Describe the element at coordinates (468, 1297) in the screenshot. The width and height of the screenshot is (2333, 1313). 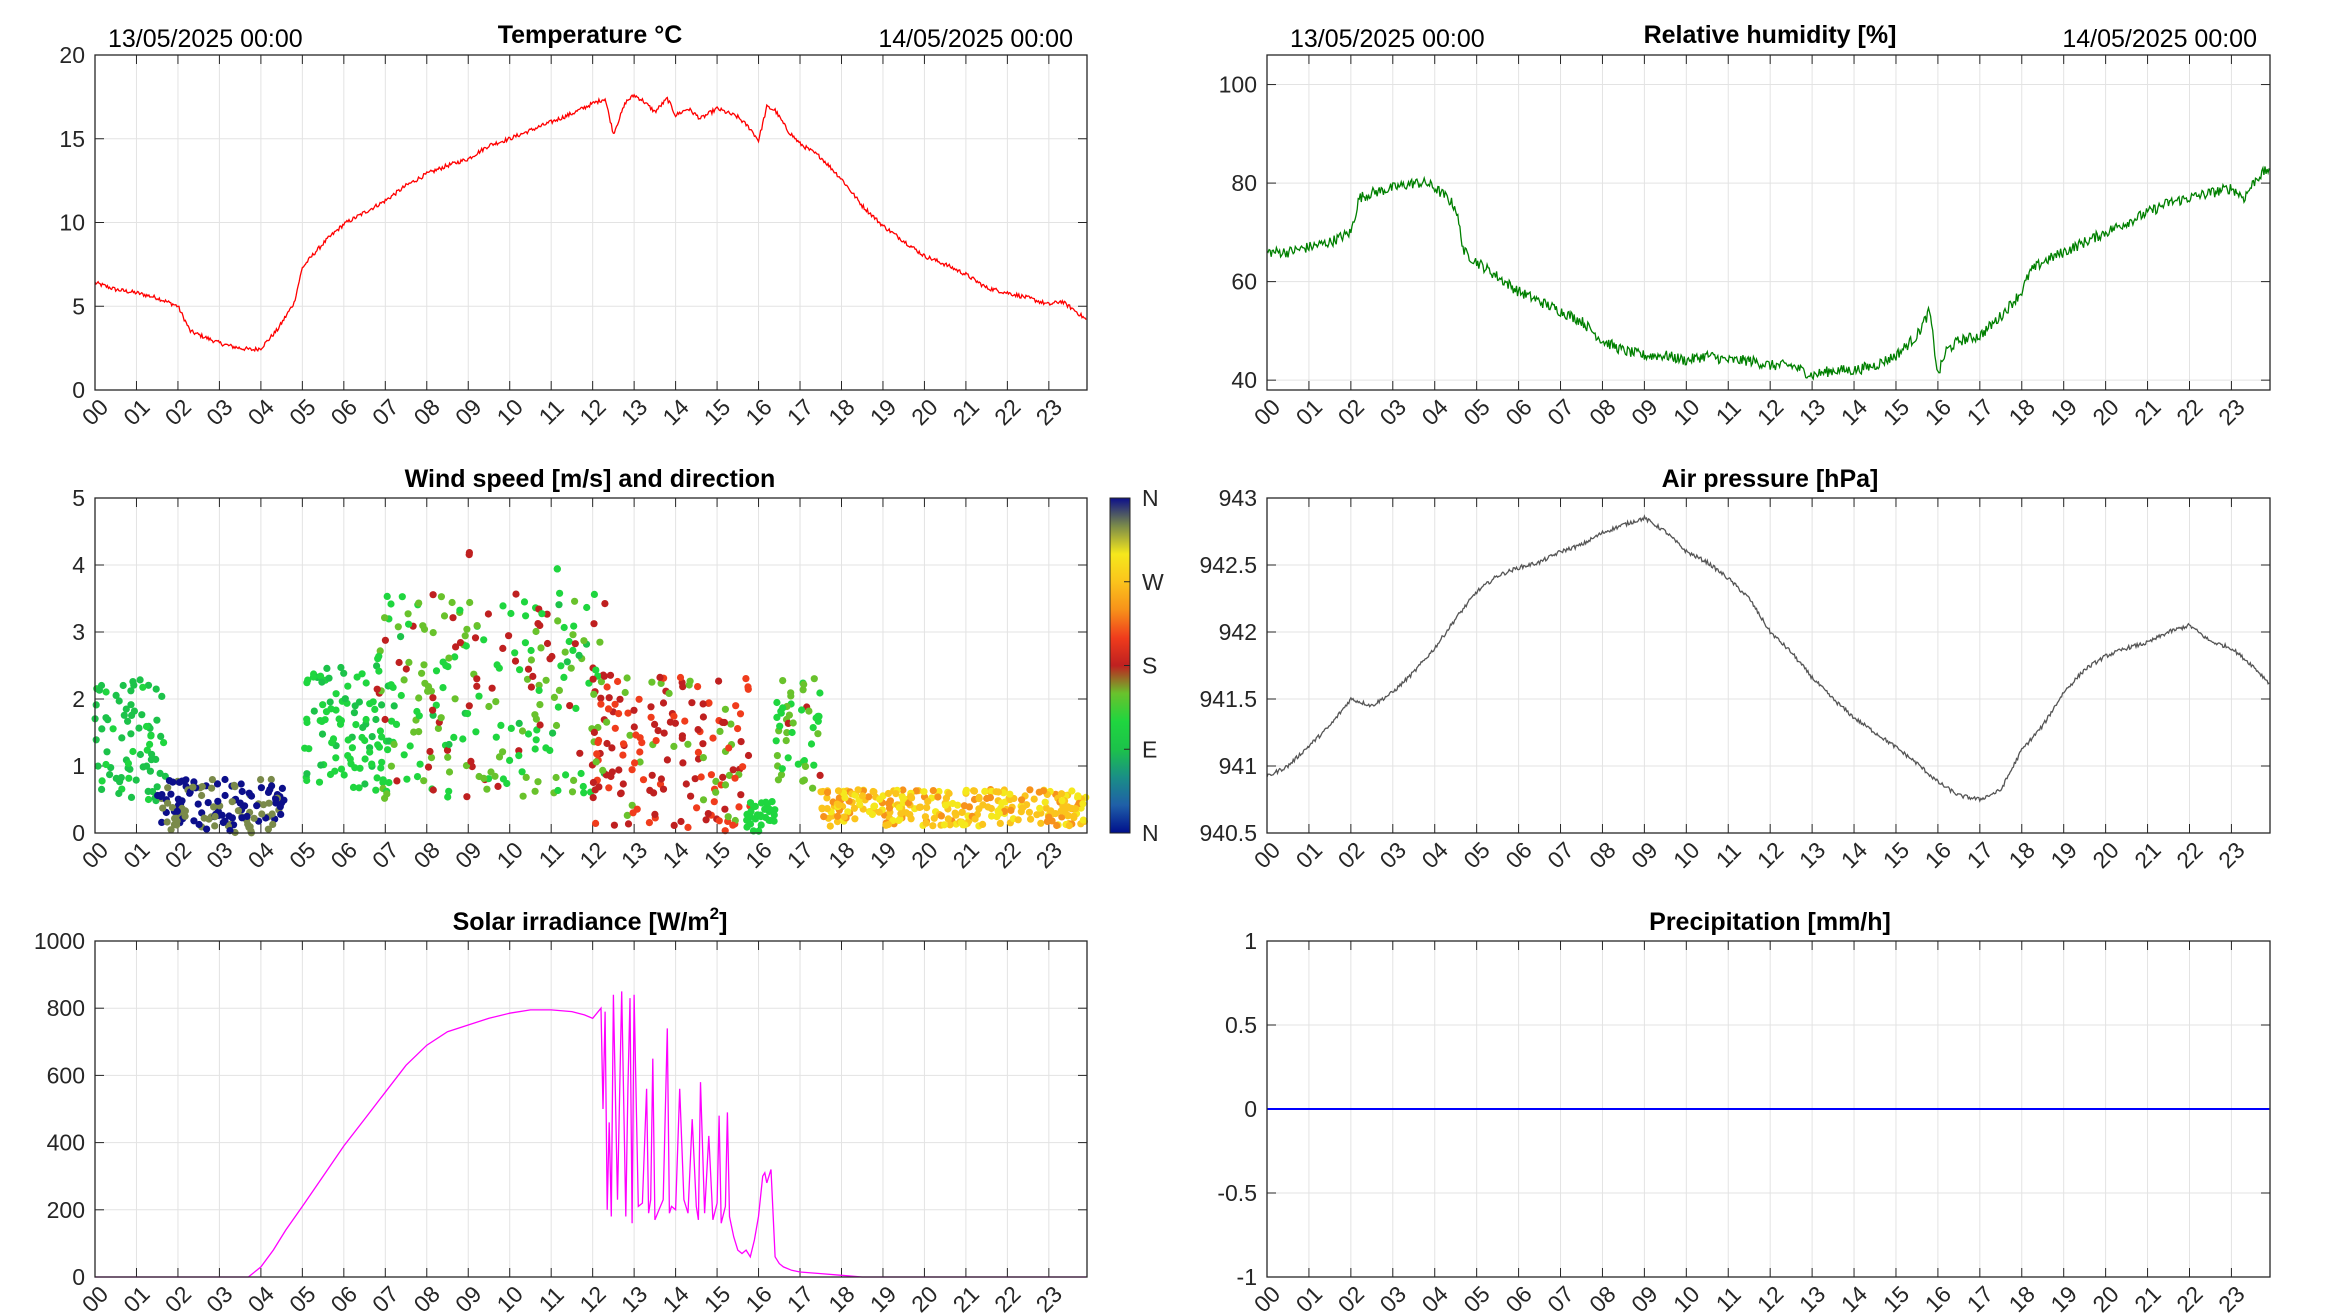
I see `solar-x-tick-label: 09` at that location.